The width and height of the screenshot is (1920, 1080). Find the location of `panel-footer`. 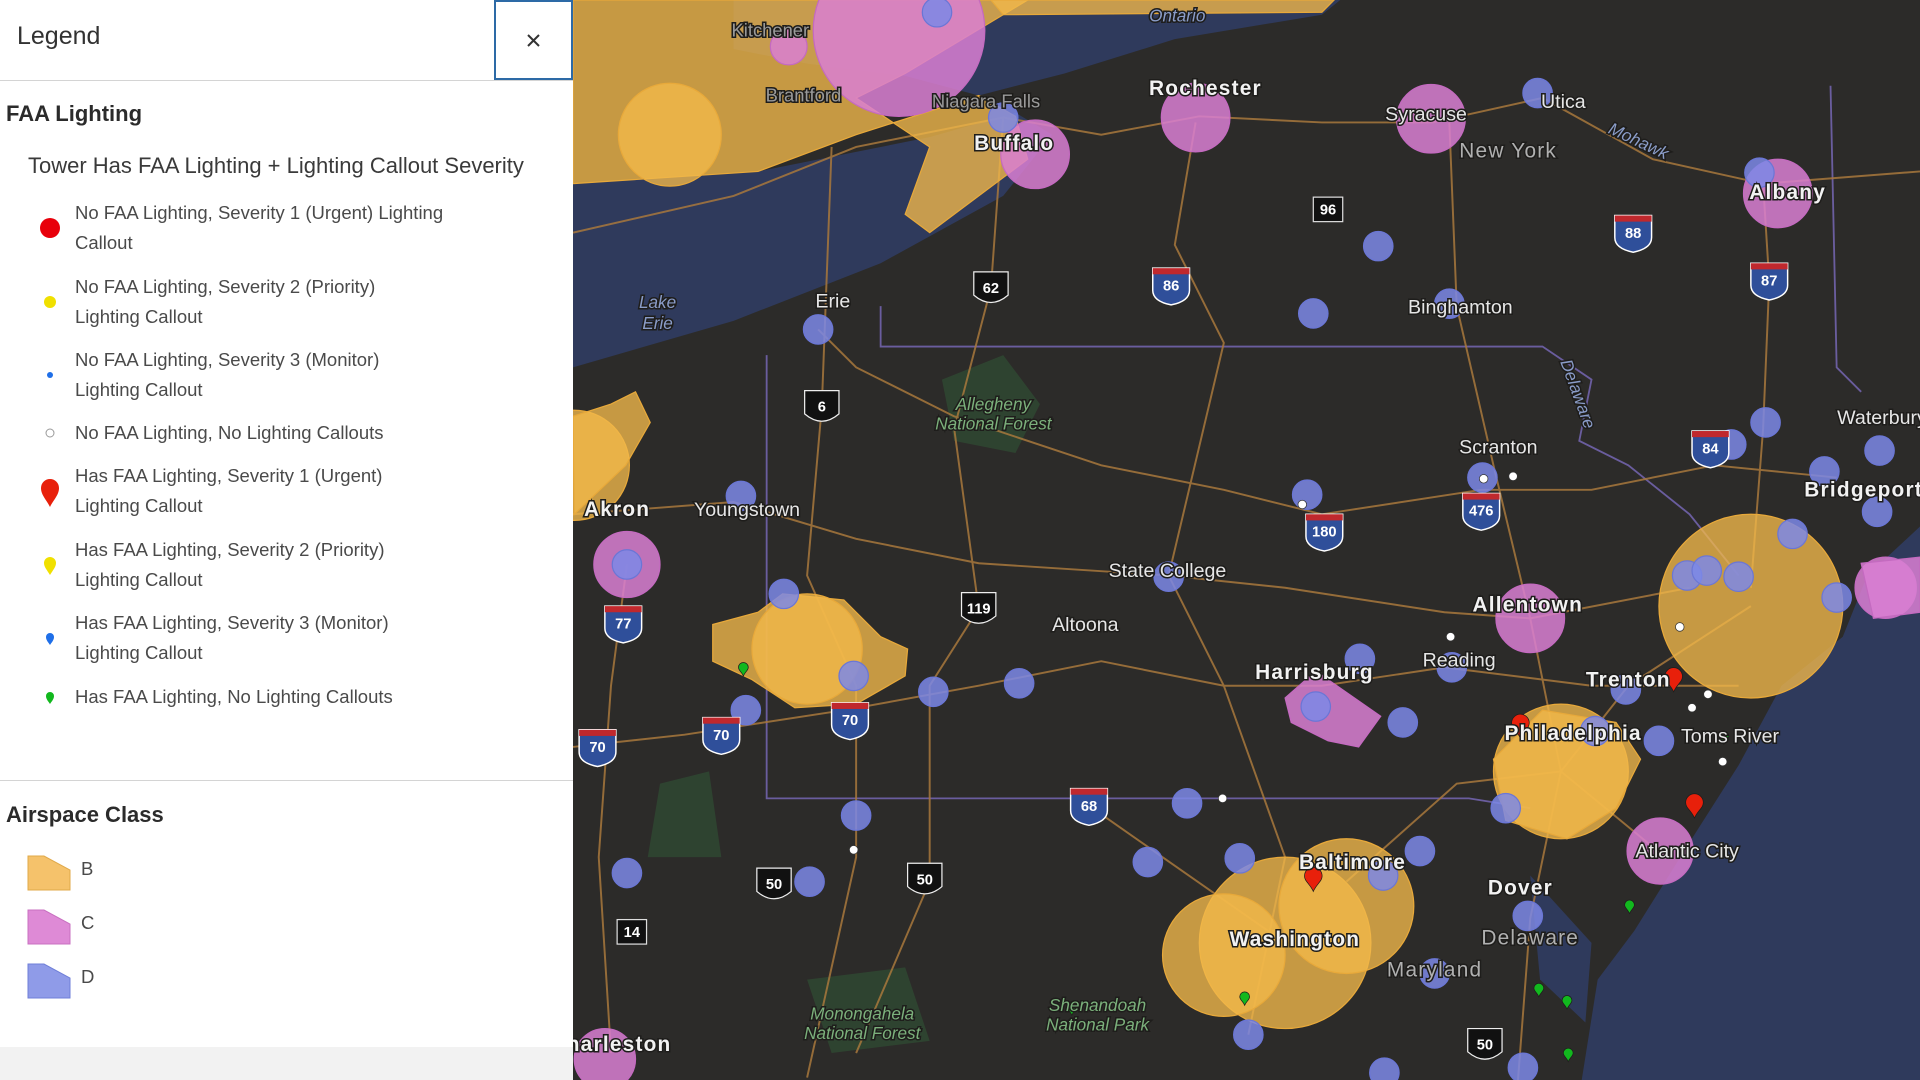

panel-footer is located at coordinates (286, 1063).